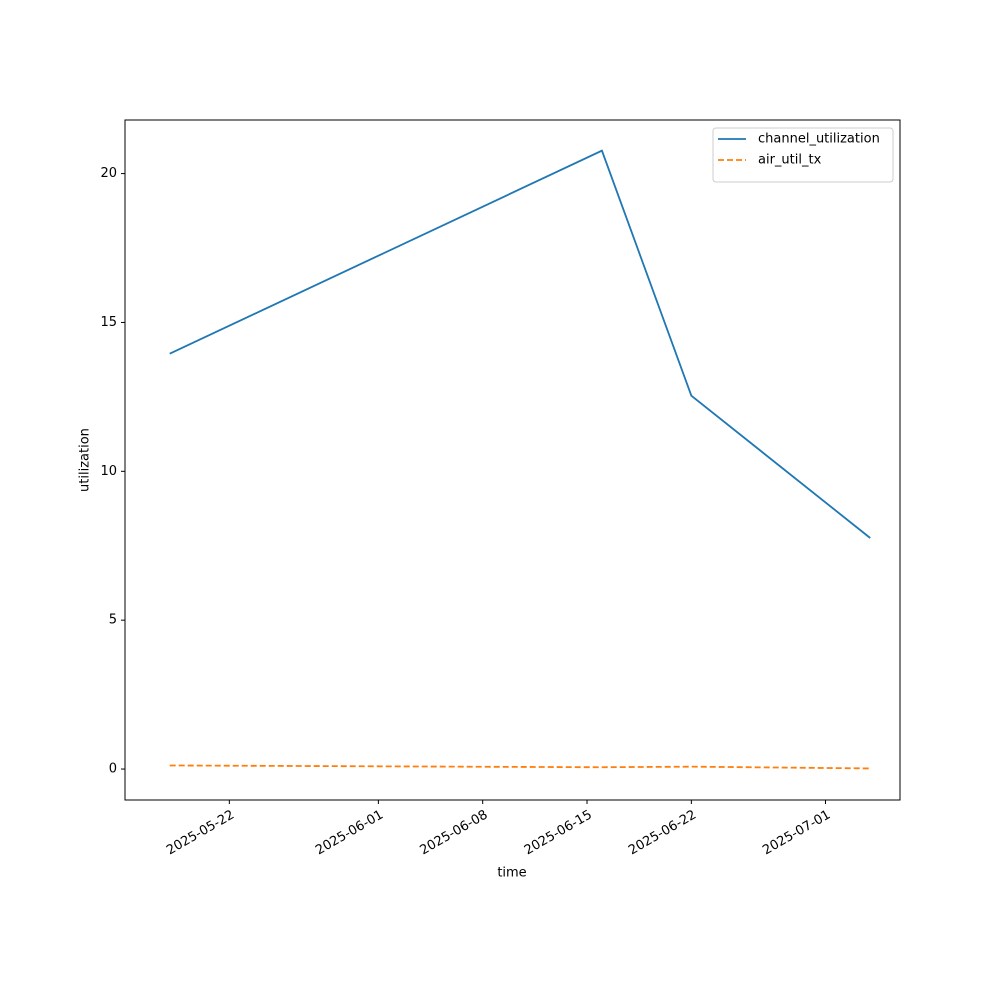 The height and width of the screenshot is (1000, 1000). I want to click on legend-box, so click(803, 155).